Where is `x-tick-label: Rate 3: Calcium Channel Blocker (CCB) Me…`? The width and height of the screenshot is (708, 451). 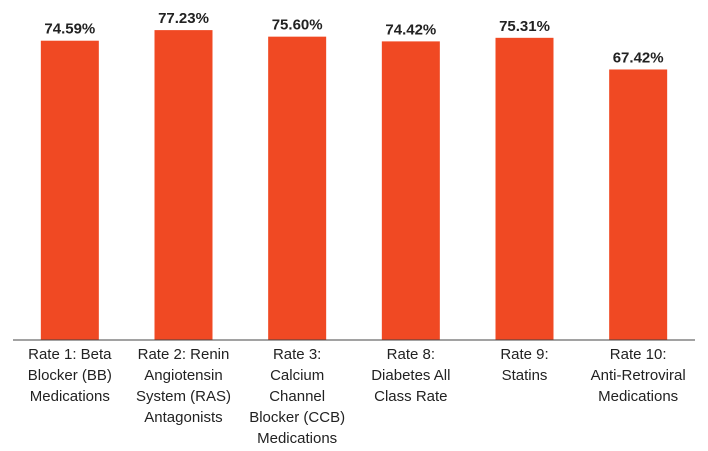
x-tick-label: Rate 3: Calcium Channel Blocker (CCB) Me… is located at coordinates (297, 396).